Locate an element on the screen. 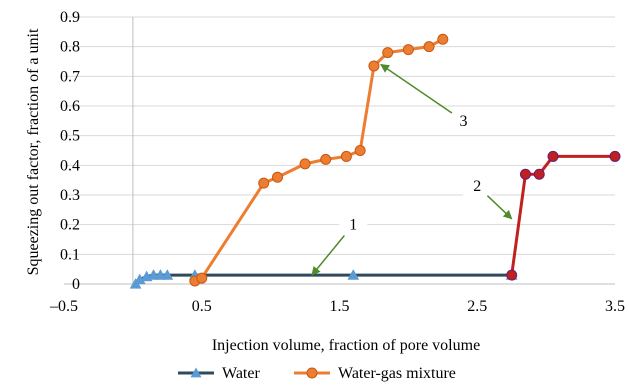  legend-label: Water is located at coordinates (241, 373).